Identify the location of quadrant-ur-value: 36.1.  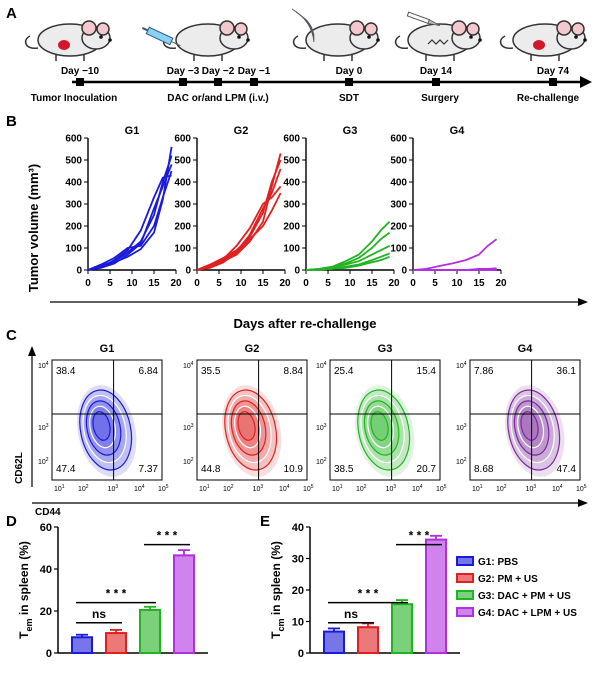
(567, 371).